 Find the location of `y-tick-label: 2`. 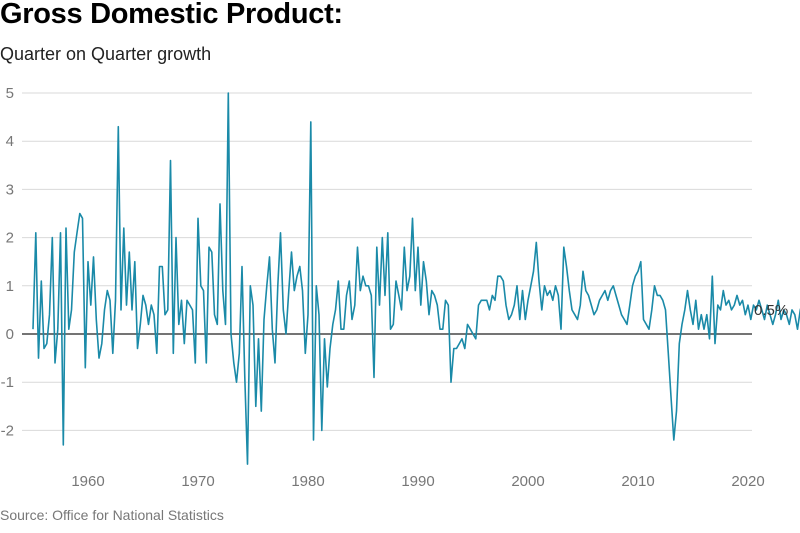

y-tick-label: 2 is located at coordinates (10, 238).